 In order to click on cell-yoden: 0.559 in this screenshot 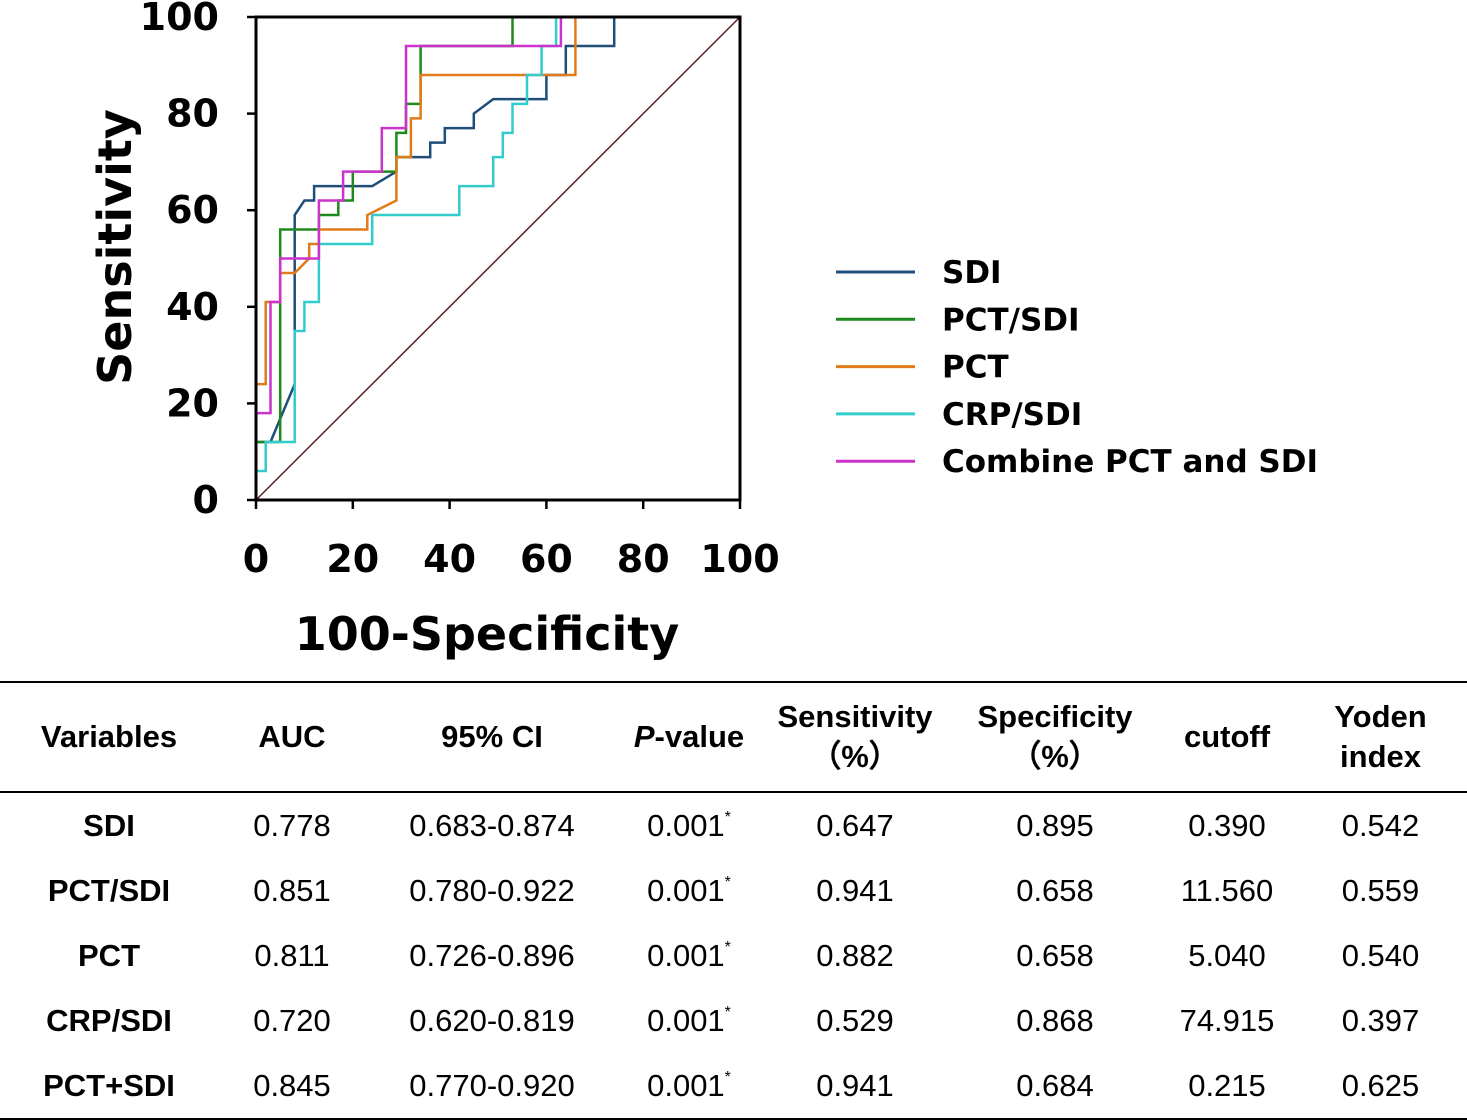, I will do `click(1380, 890)`.